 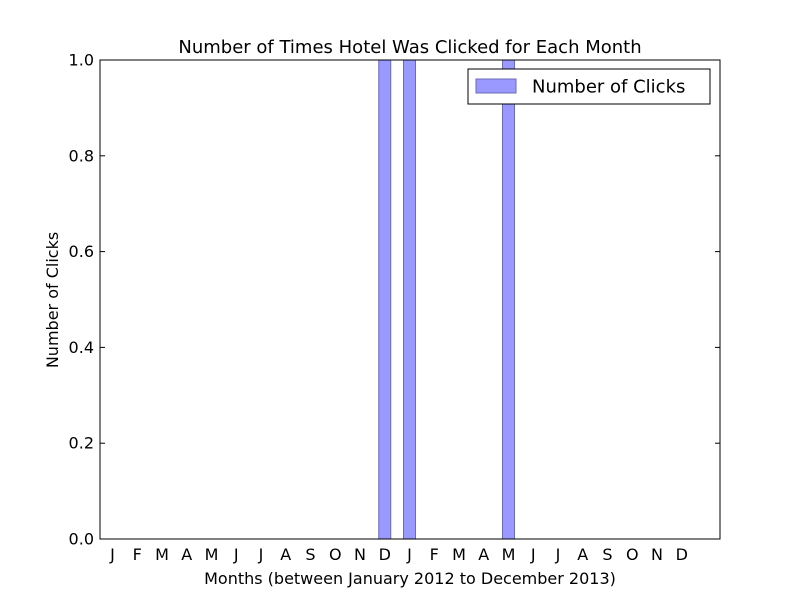 What do you see at coordinates (81, 539) in the screenshot?
I see `y-tick-label: 0.0` at bounding box center [81, 539].